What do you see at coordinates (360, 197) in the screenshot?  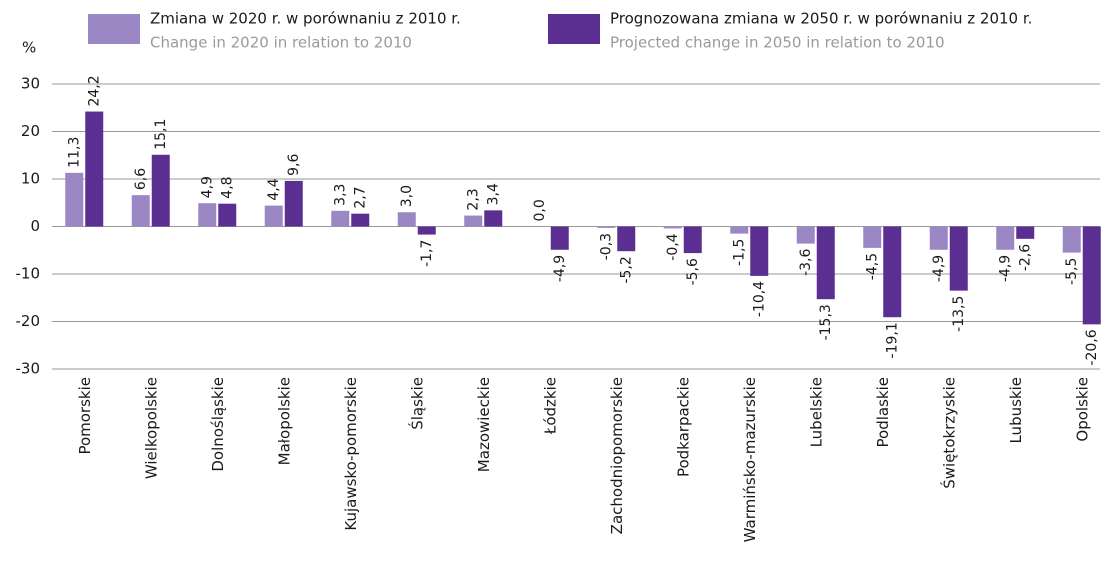 I see `value-label: 2,7` at bounding box center [360, 197].